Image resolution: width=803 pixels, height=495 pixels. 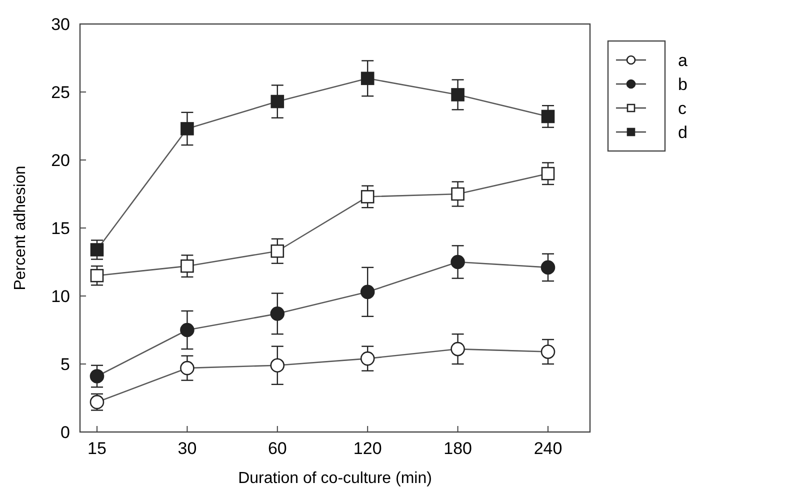 I want to click on x-tick-label: 180, so click(x=458, y=448).